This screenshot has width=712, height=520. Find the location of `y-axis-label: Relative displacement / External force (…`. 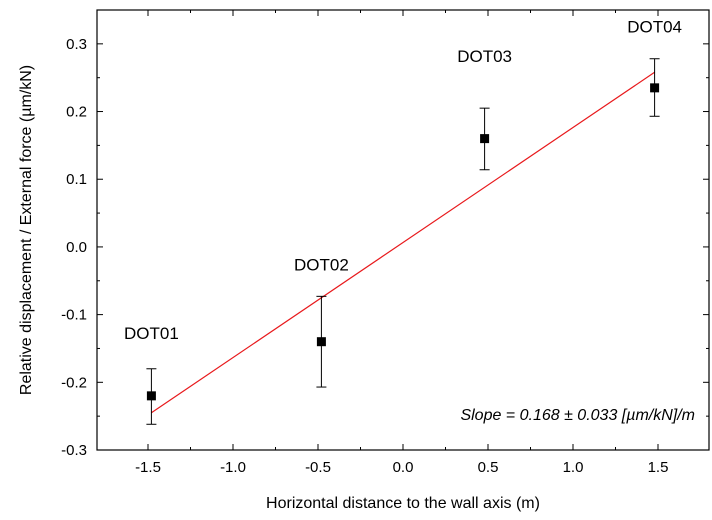

y-axis-label: Relative displacement / External force (… is located at coordinates (26, 230).